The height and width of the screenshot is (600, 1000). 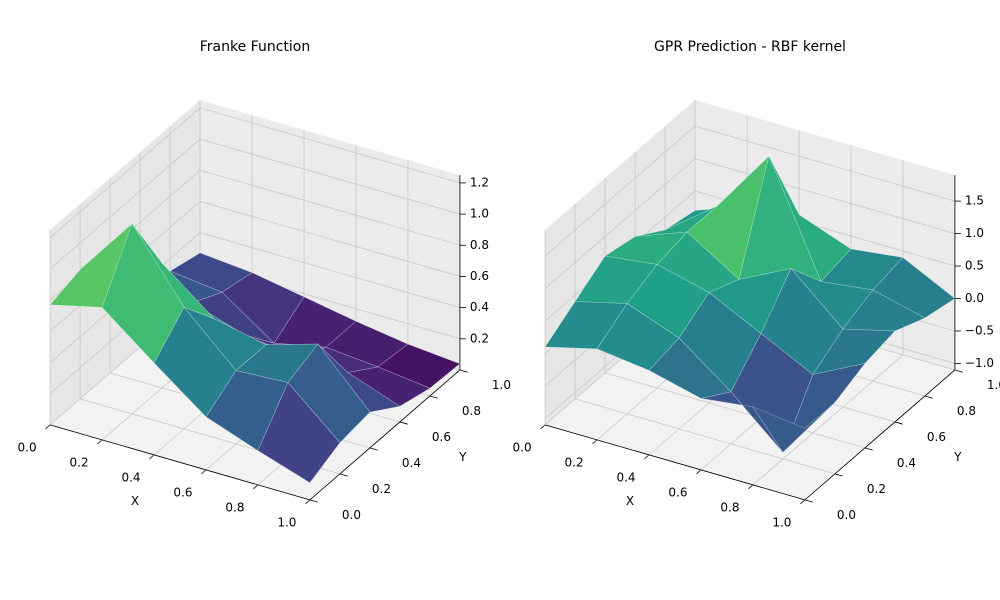 I want to click on z-tick-label: 1.2, so click(x=479, y=182).